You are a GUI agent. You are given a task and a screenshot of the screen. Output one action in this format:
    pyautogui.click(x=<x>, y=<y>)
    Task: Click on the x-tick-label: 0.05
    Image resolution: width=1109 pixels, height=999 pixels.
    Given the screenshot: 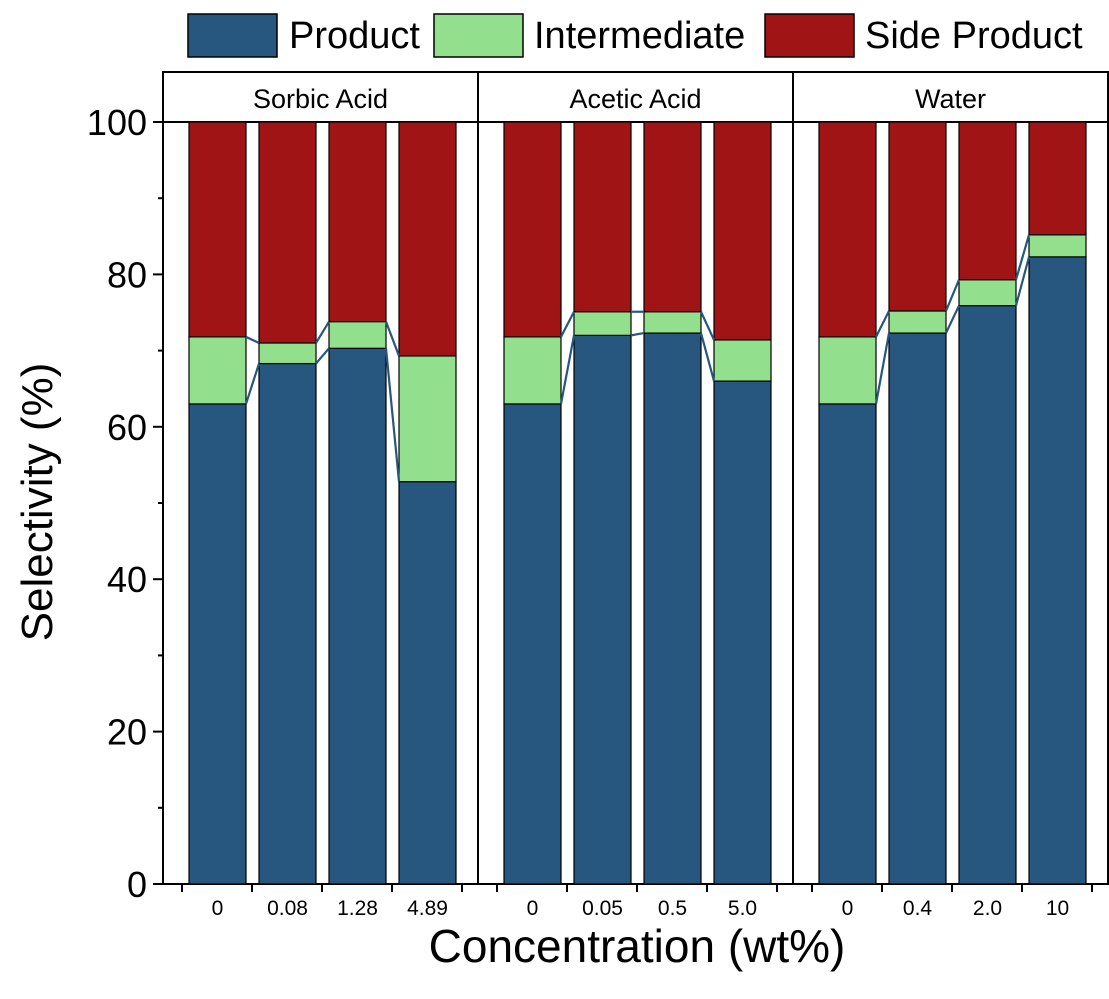 What is the action you would take?
    pyautogui.click(x=602, y=908)
    